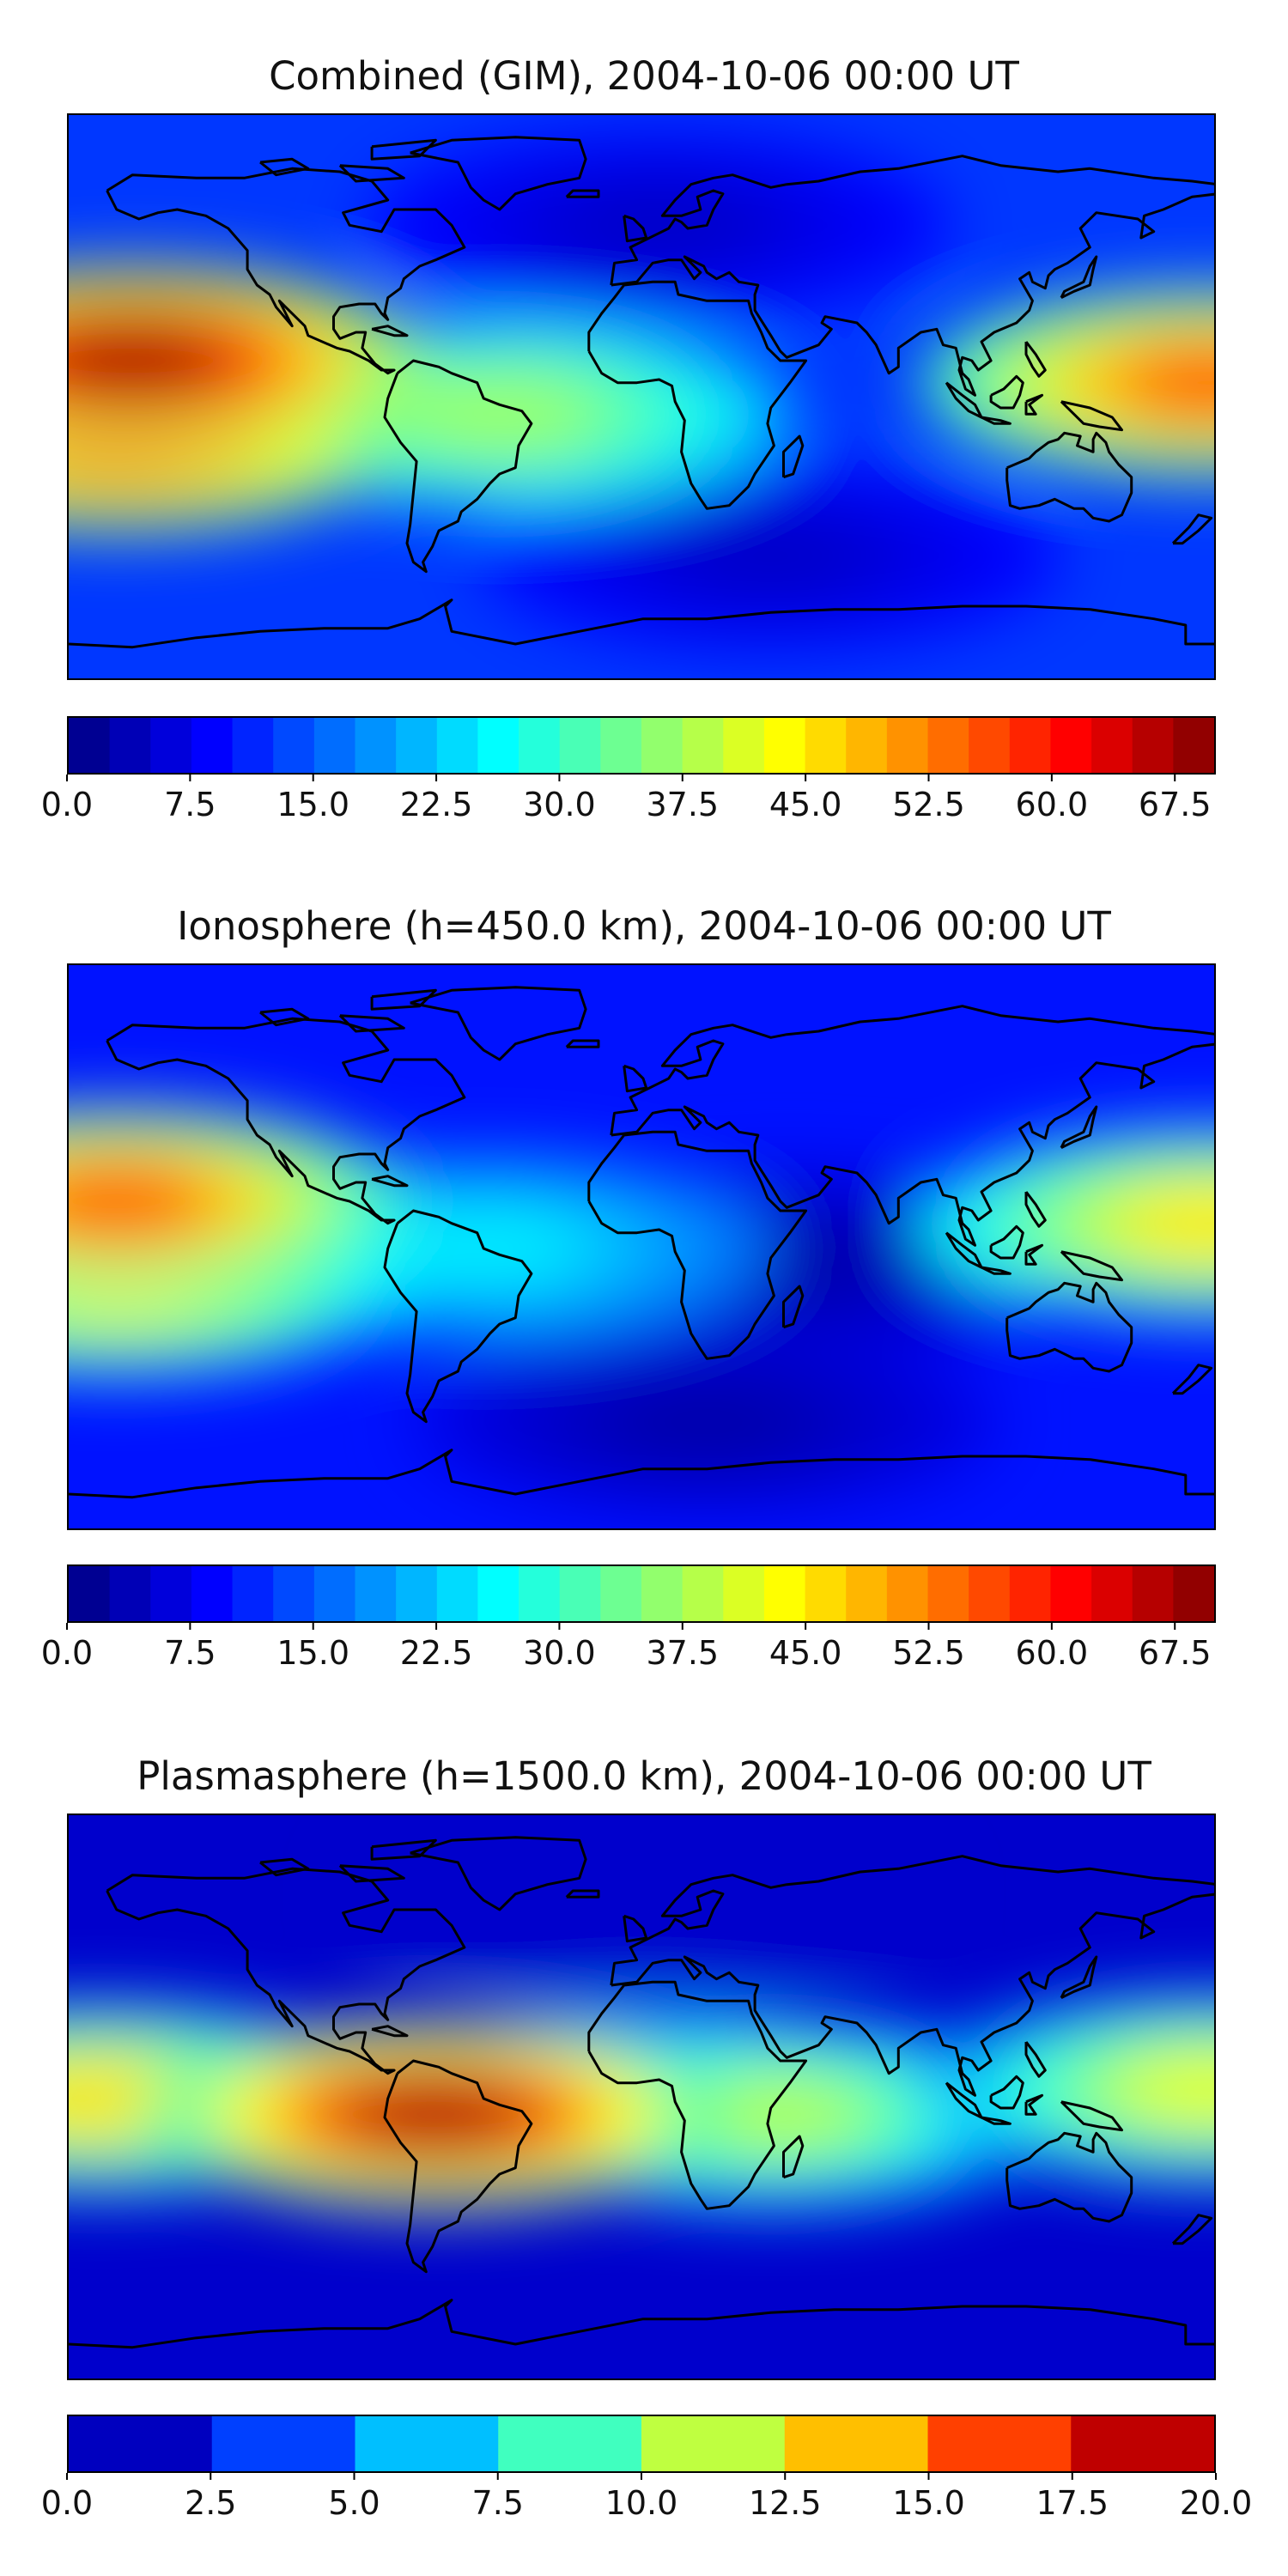  I want to click on colorbar-tick-label: 2.5, so click(210, 2503).